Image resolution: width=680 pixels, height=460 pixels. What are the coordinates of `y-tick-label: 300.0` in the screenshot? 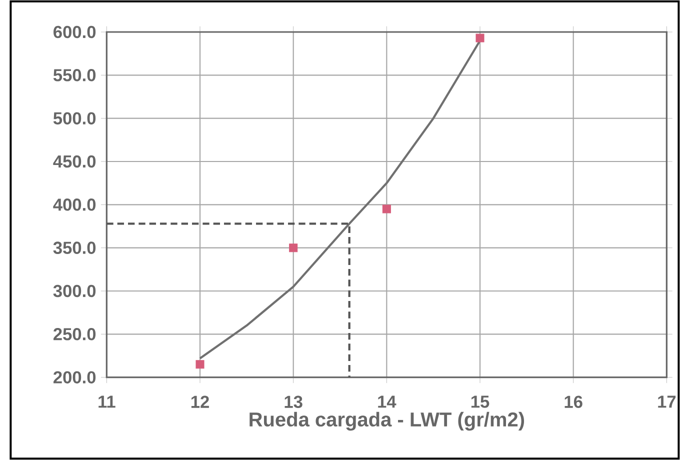 It's located at (74, 291).